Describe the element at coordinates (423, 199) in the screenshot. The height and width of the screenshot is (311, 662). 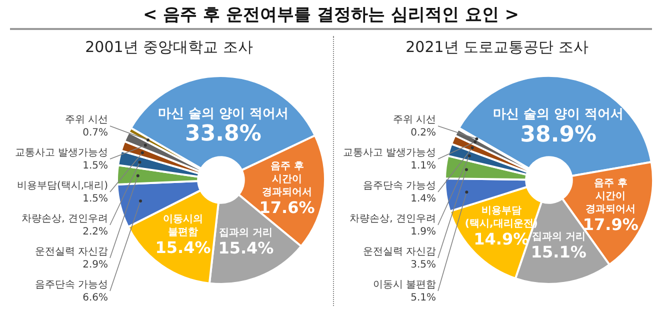
I see `data-label: 1.4%` at that location.